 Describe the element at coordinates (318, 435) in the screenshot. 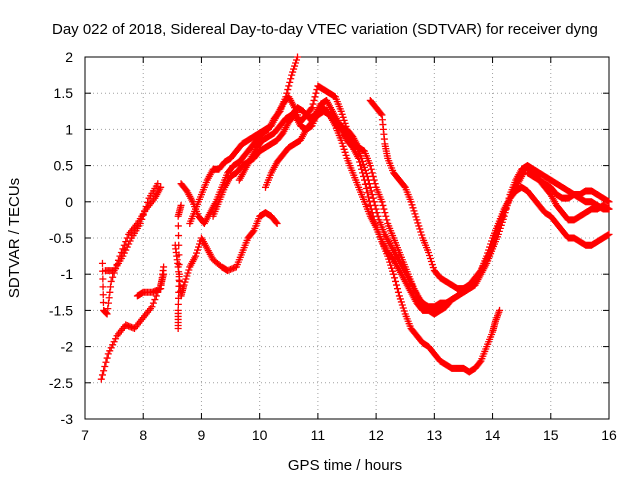

I see `x-tick-label: 11` at that location.